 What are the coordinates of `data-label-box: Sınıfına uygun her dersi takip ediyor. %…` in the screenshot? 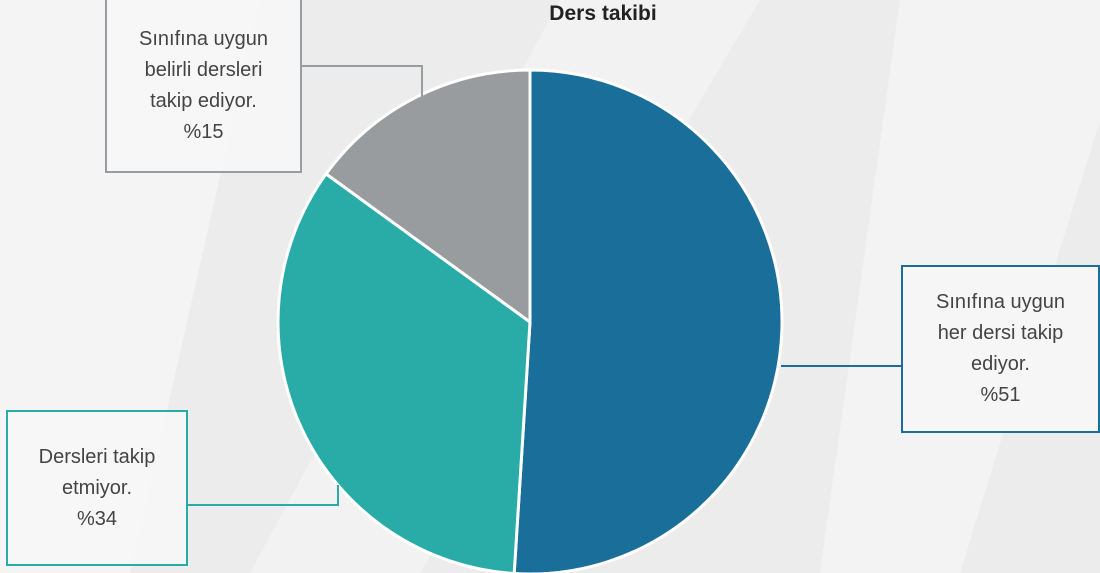 It's located at (1000, 349).